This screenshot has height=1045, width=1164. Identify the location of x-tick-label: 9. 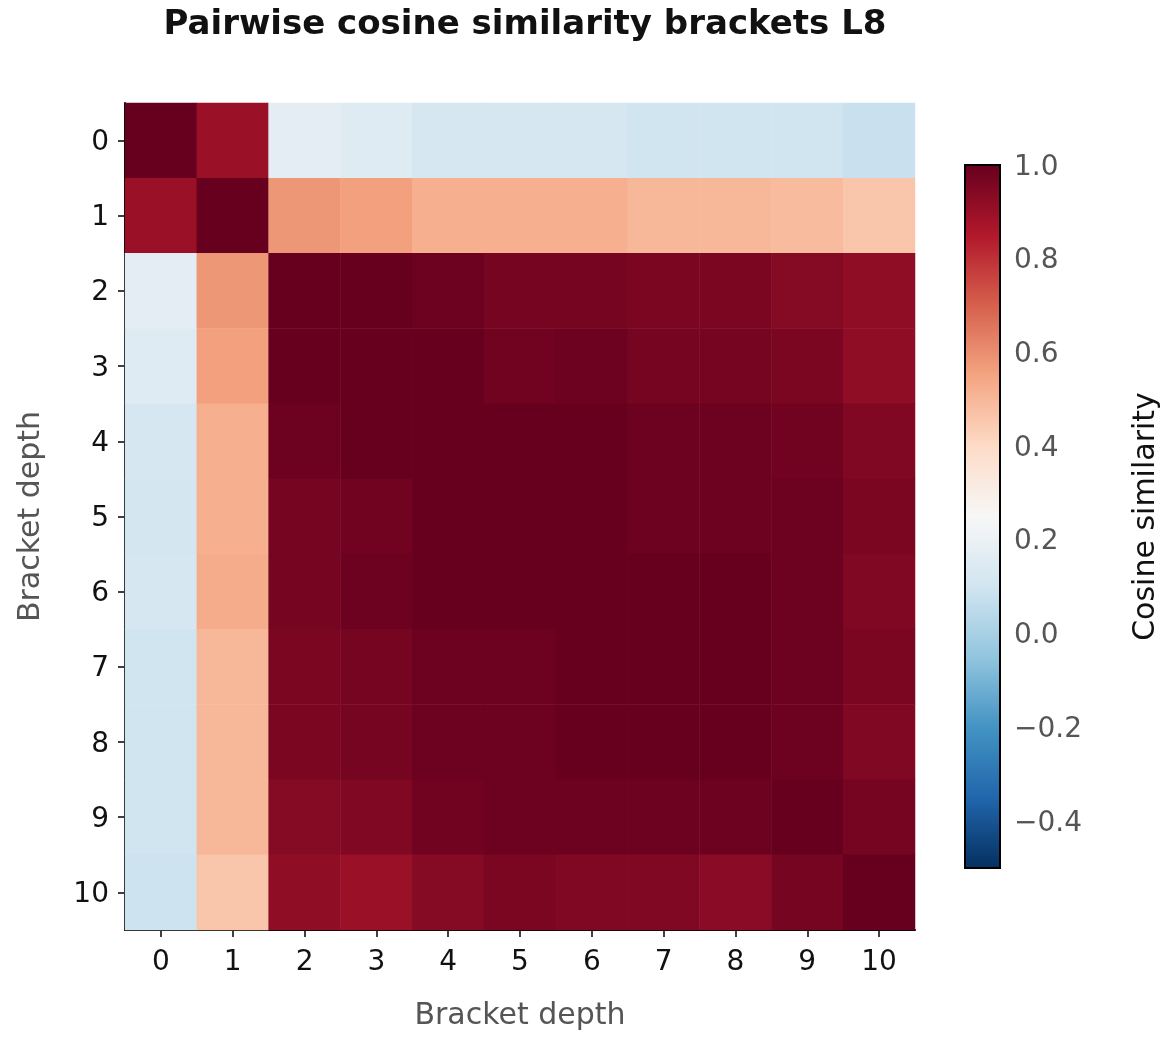
(807, 960).